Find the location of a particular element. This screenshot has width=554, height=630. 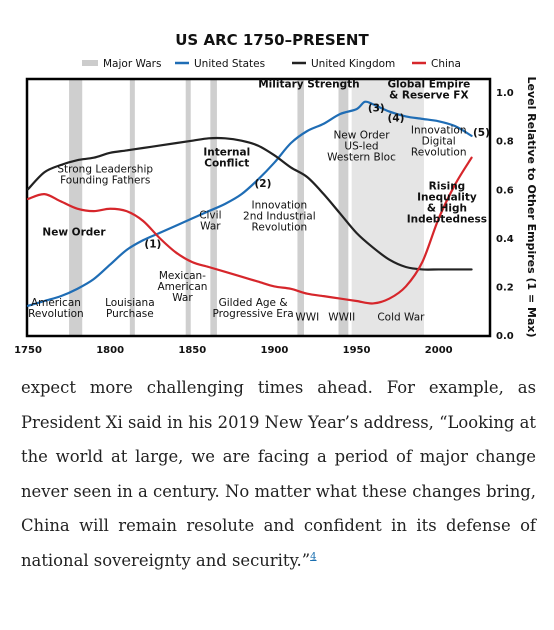

legend-label-major-wars: Major Wars is located at coordinates (132, 64).